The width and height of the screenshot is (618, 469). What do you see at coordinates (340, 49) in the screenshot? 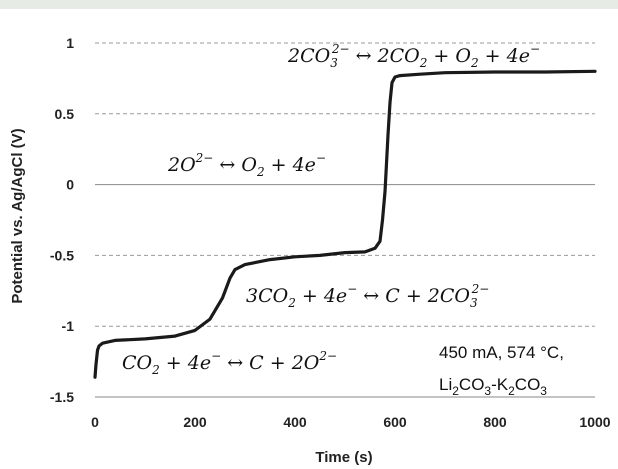
I see `eq1-a-sup: 2−` at bounding box center [340, 49].